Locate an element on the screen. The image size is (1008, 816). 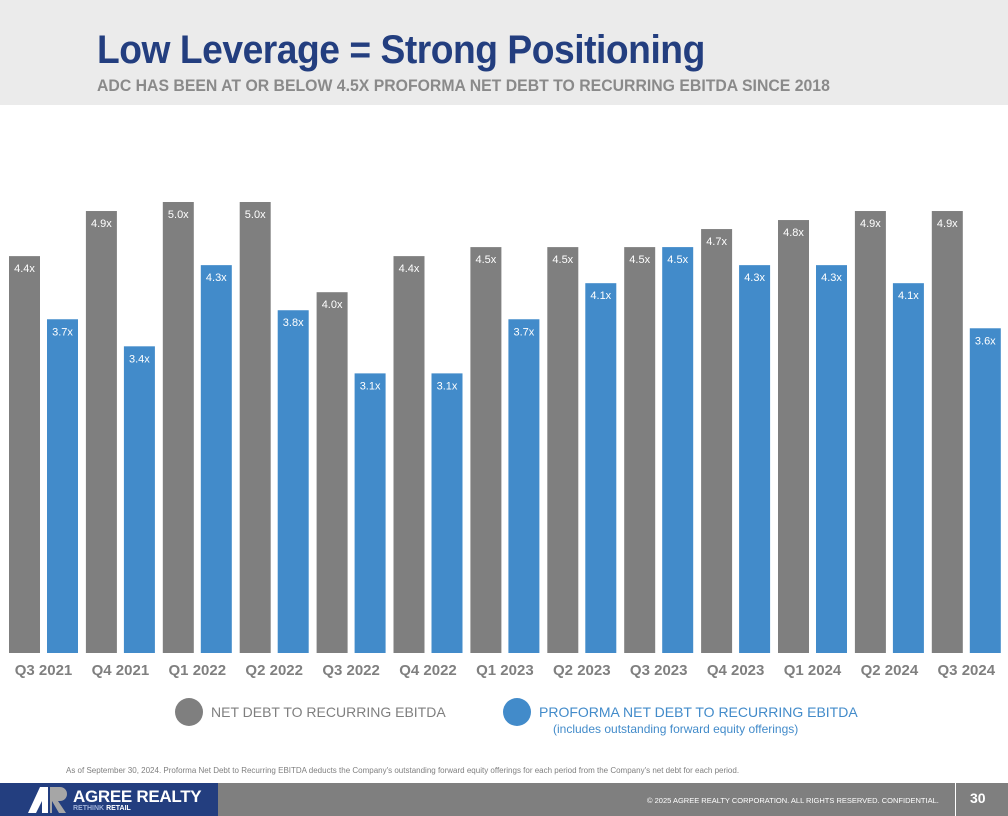
bar-data-label: 4.0x is located at coordinates (332, 305).